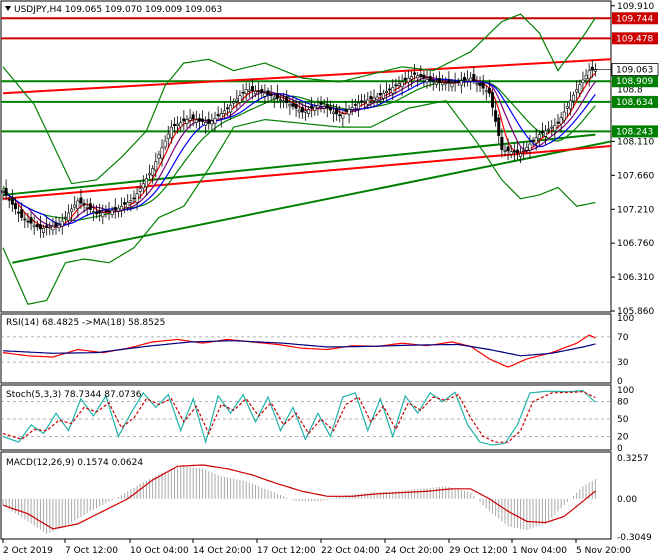  I want to click on price-tick-label: 105.860, so click(635, 312).